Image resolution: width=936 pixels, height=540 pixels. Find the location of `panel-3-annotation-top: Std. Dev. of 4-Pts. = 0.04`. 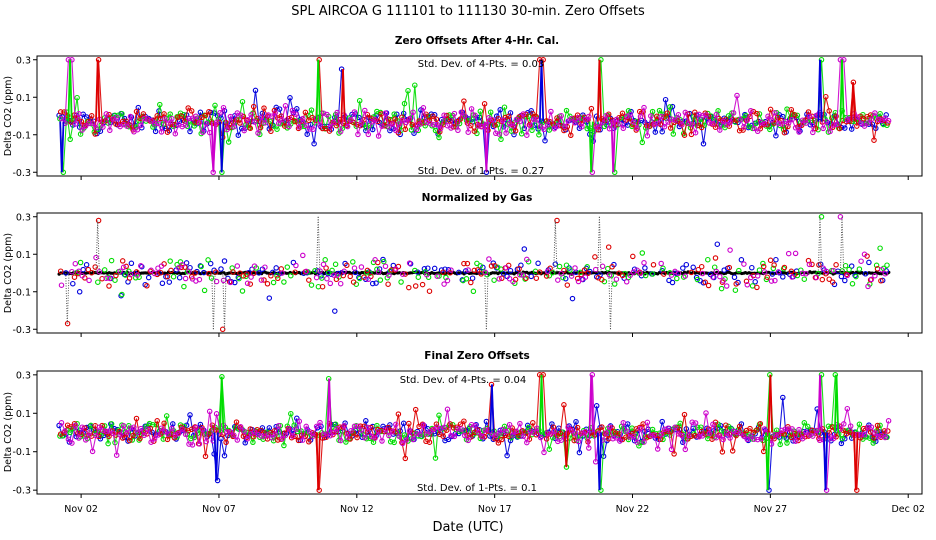

panel-3-annotation-top: Std. Dev. of 4-Pts. = 0.04 is located at coordinates (463, 380).